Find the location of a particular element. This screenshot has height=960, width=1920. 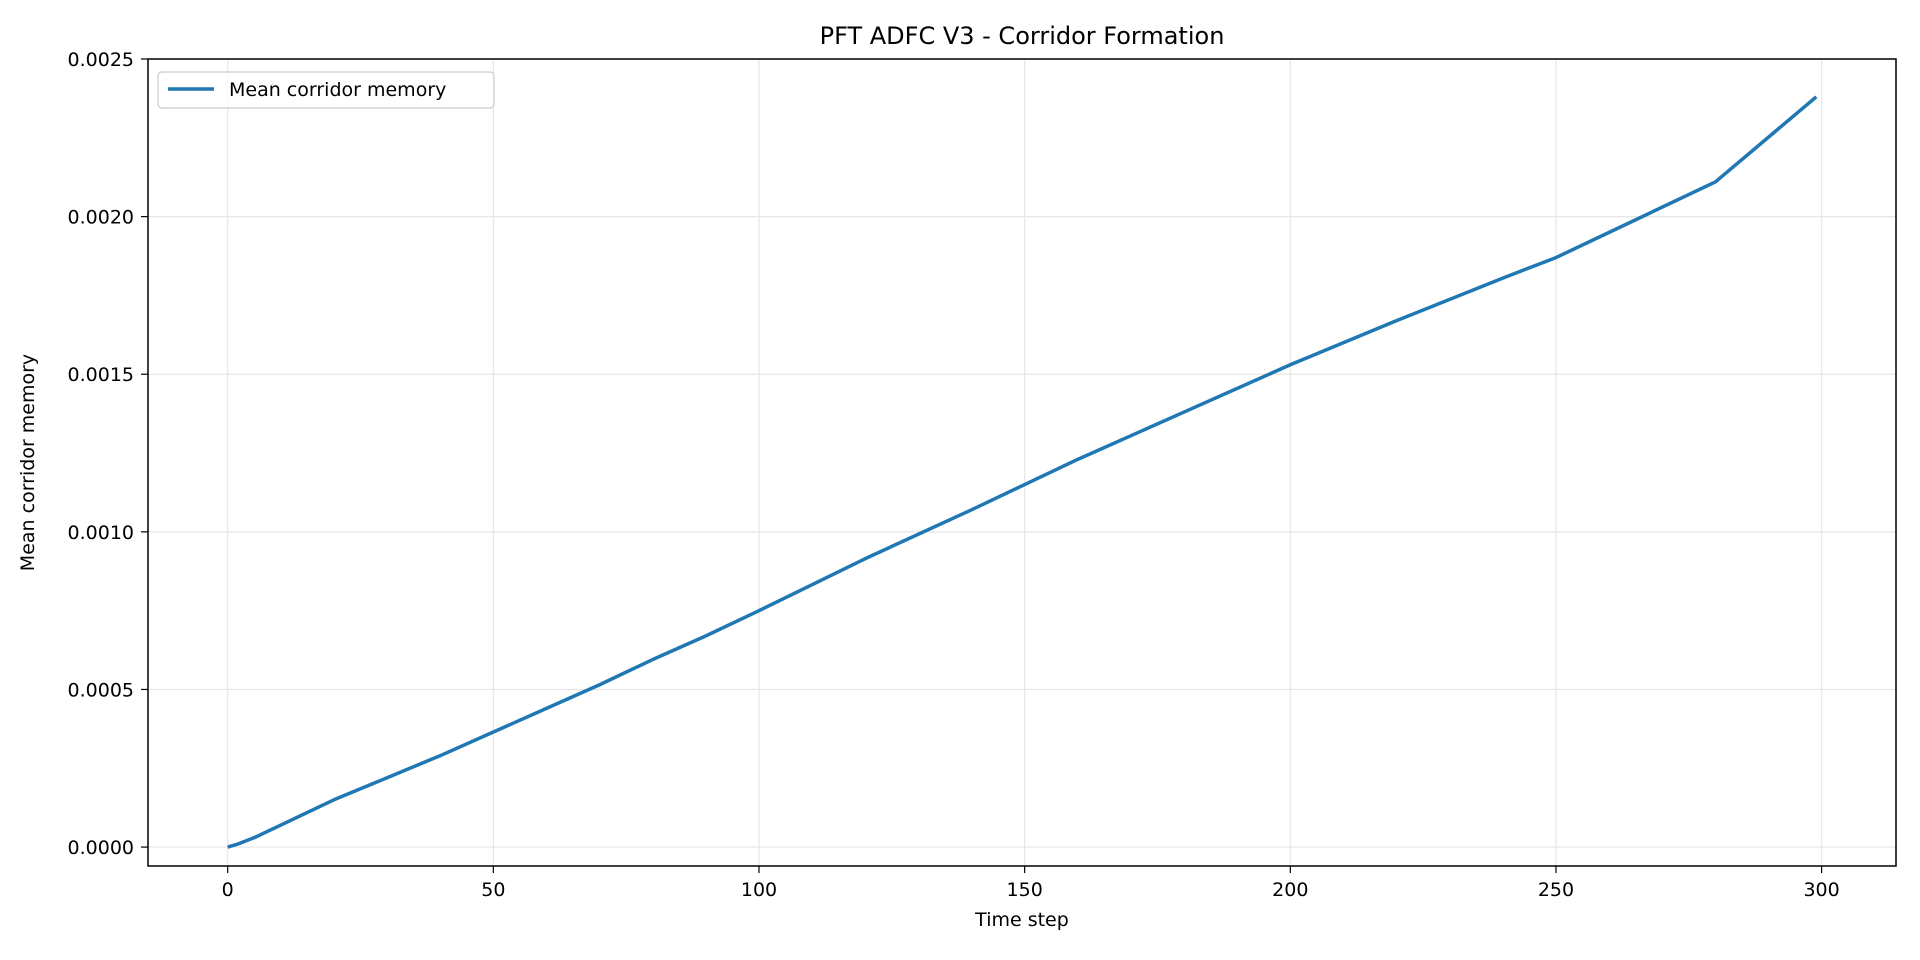

chart-title: PFT ADFC V3 - Corridor Formation is located at coordinates (1022, 36).